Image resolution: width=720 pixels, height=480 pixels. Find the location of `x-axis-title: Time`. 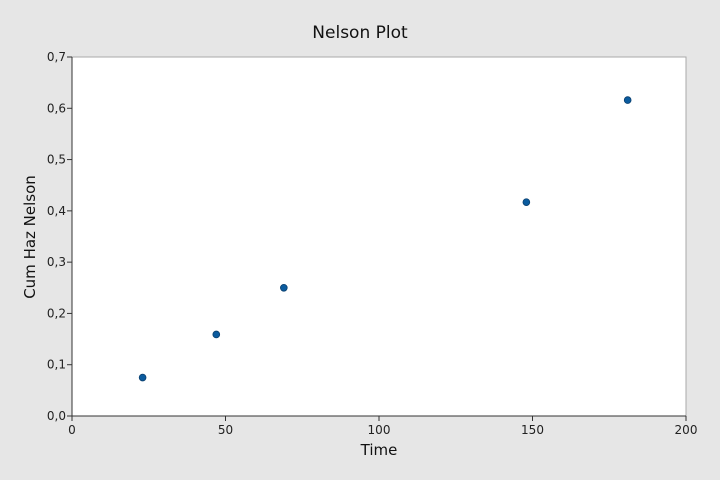

x-axis-title: Time is located at coordinates (379, 450).